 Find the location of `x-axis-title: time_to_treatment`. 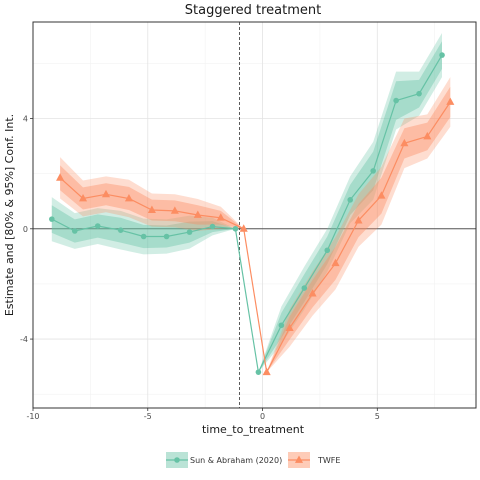

x-axis-title: time_to_treatment is located at coordinates (253, 429).